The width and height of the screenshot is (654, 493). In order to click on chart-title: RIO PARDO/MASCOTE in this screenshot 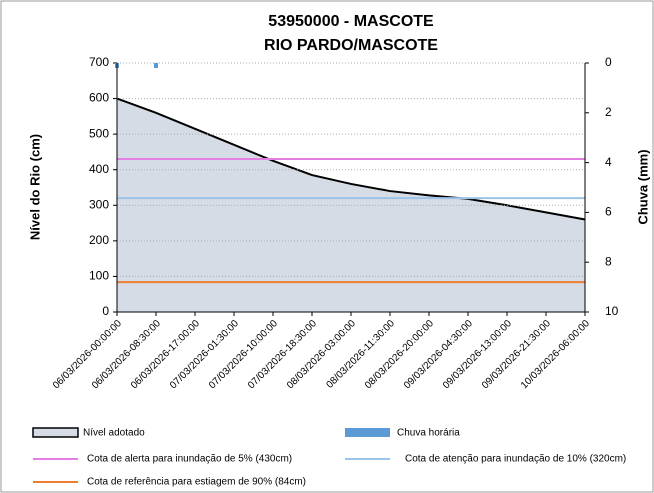, I will do `click(351, 45)`.